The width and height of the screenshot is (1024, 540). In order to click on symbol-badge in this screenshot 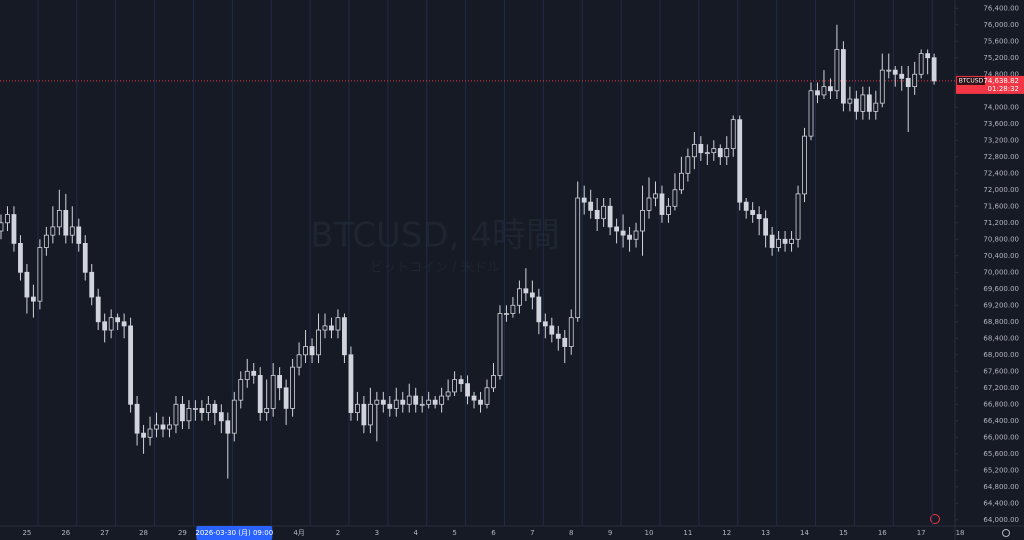, I will do `click(971, 80)`.